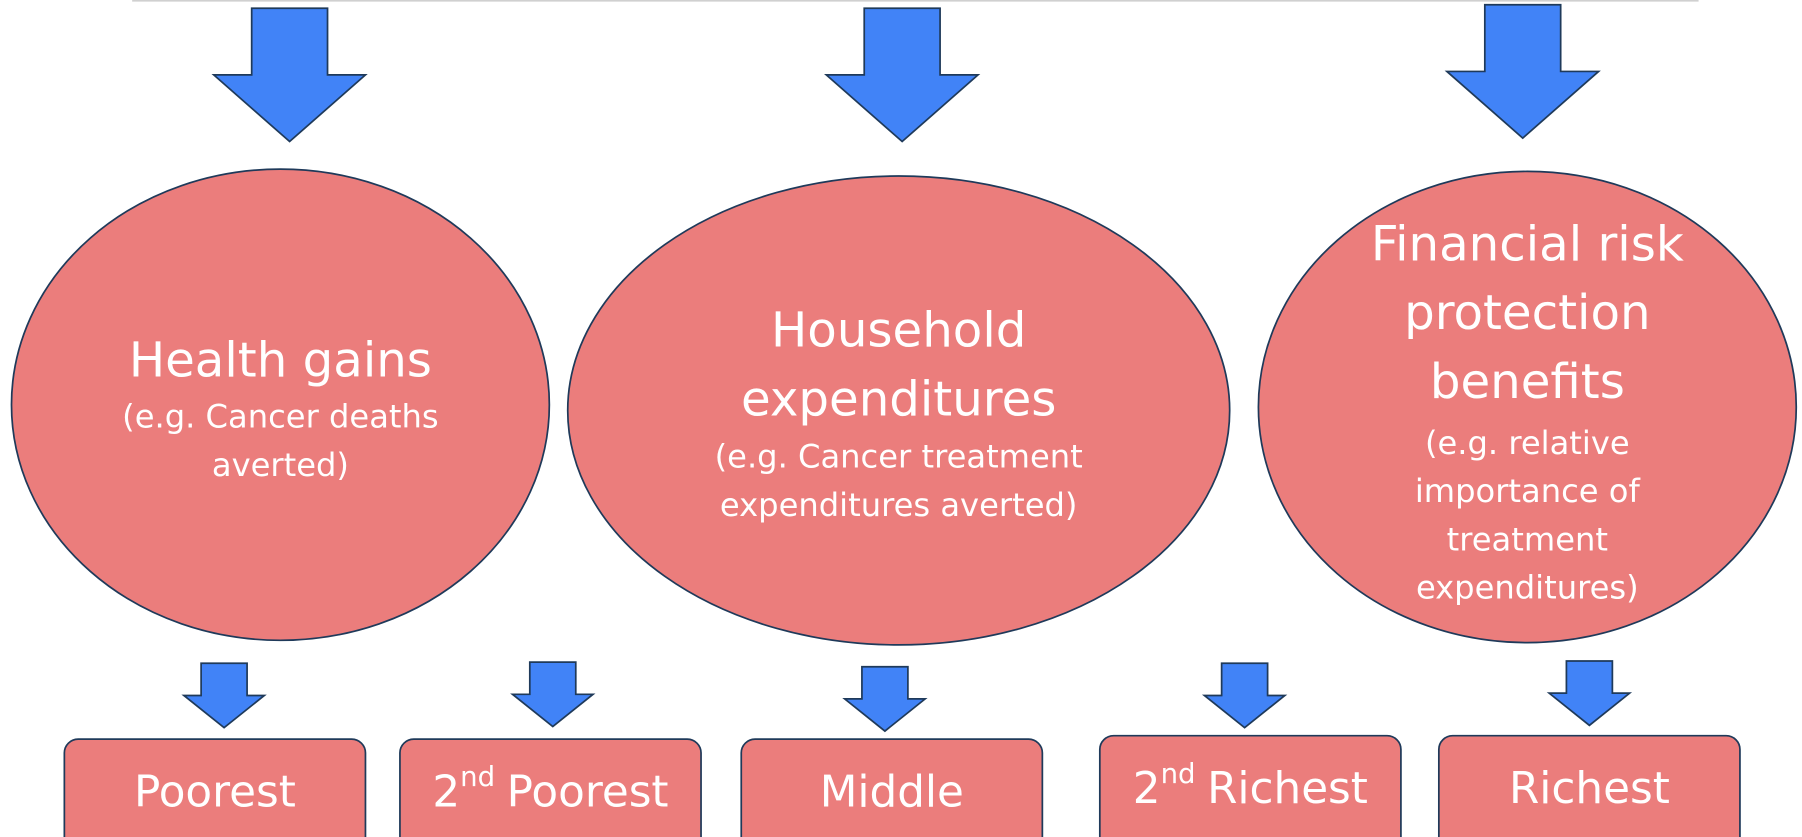 The image size is (1802, 837). Describe the element at coordinates (1527, 382) in the screenshot. I see `node-title: benefits` at that location.